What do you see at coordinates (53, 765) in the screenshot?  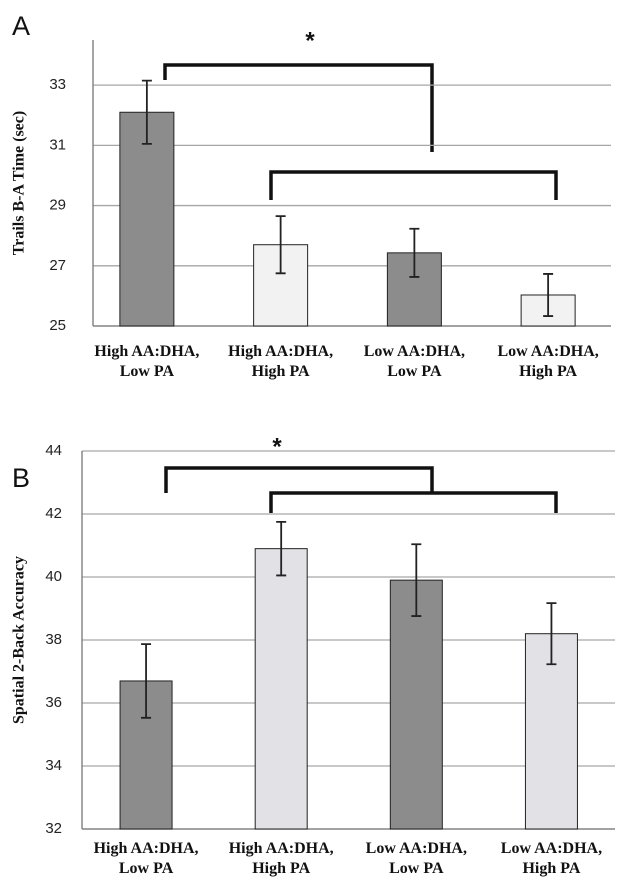 I see `y-tick-label: 34` at bounding box center [53, 765].